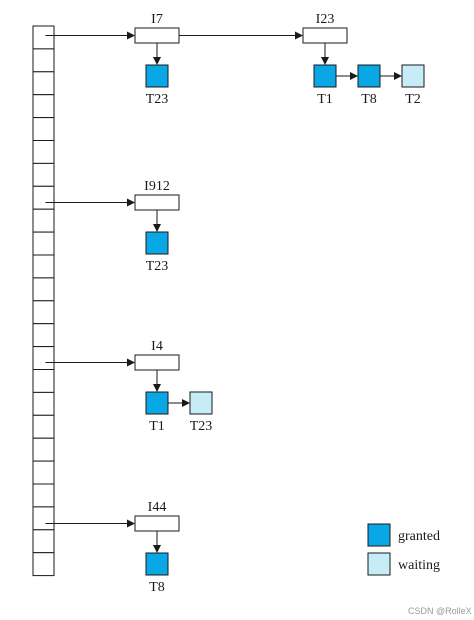  I want to click on lock-item-i23: I23 T1 T8 T2, so click(302, 59).